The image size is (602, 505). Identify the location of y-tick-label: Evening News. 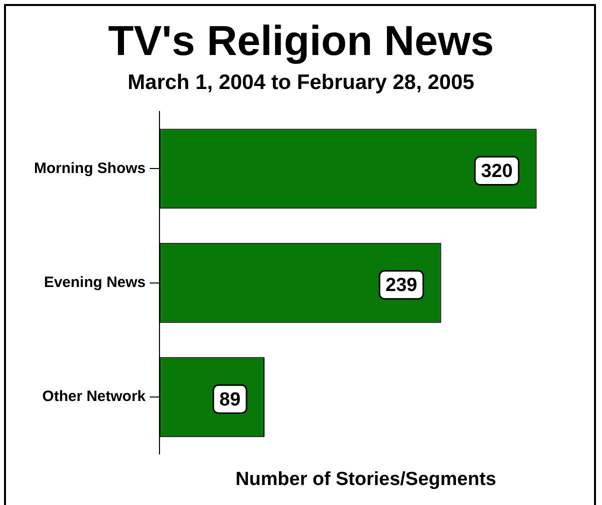
(95, 283).